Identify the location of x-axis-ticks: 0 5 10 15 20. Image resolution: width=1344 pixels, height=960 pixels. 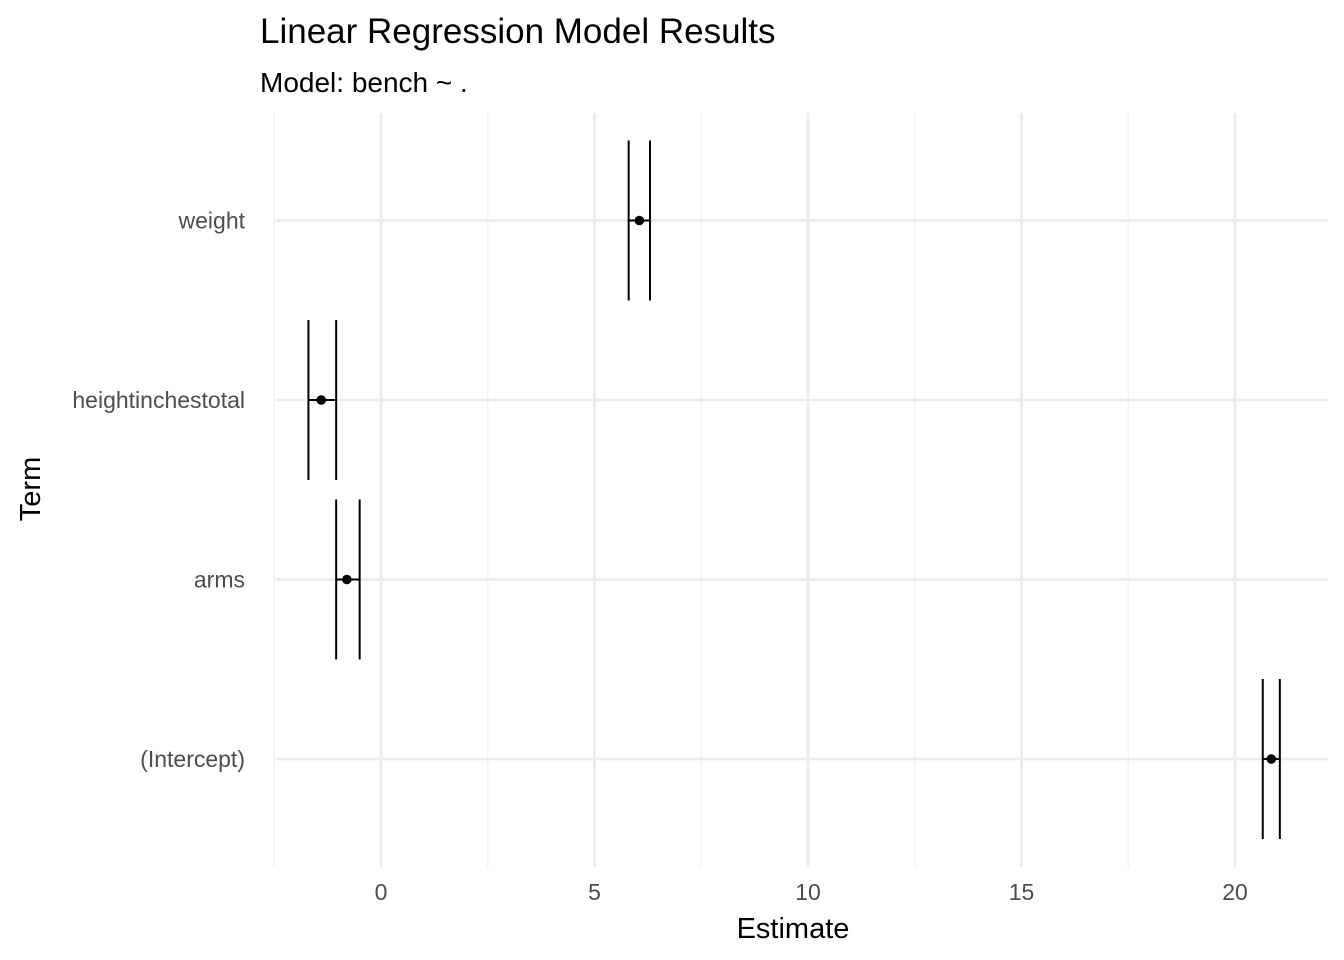
(811, 892).